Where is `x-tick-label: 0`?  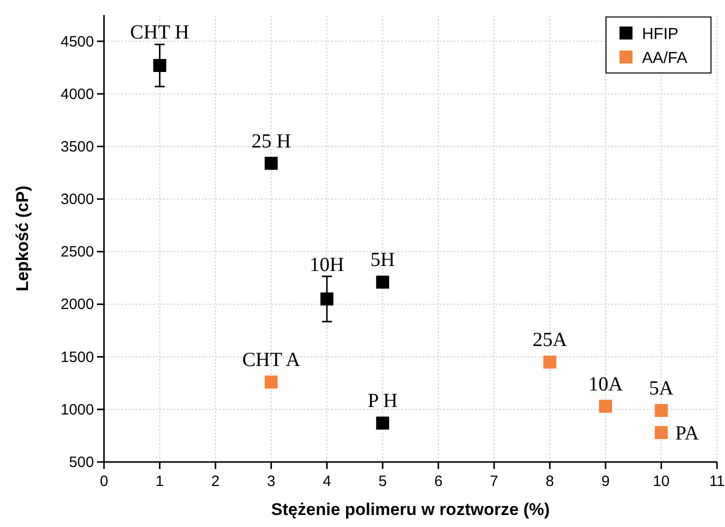
x-tick-label: 0 is located at coordinates (104, 481).